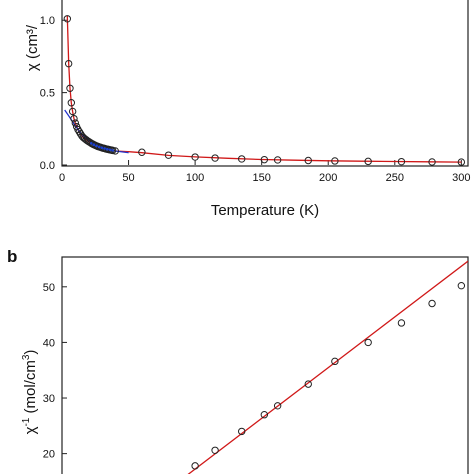 The width and height of the screenshot is (474, 474). I want to click on x-tick-label: 300, so click(461, 178).